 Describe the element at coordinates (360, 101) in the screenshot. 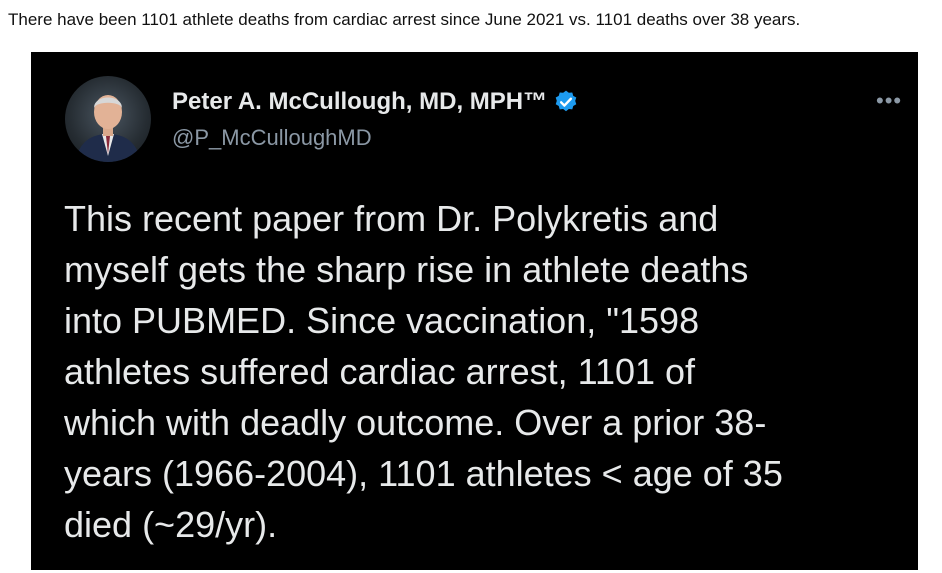

I see `author-name-text: Peter A. McCullough, MD, MPH™` at that location.